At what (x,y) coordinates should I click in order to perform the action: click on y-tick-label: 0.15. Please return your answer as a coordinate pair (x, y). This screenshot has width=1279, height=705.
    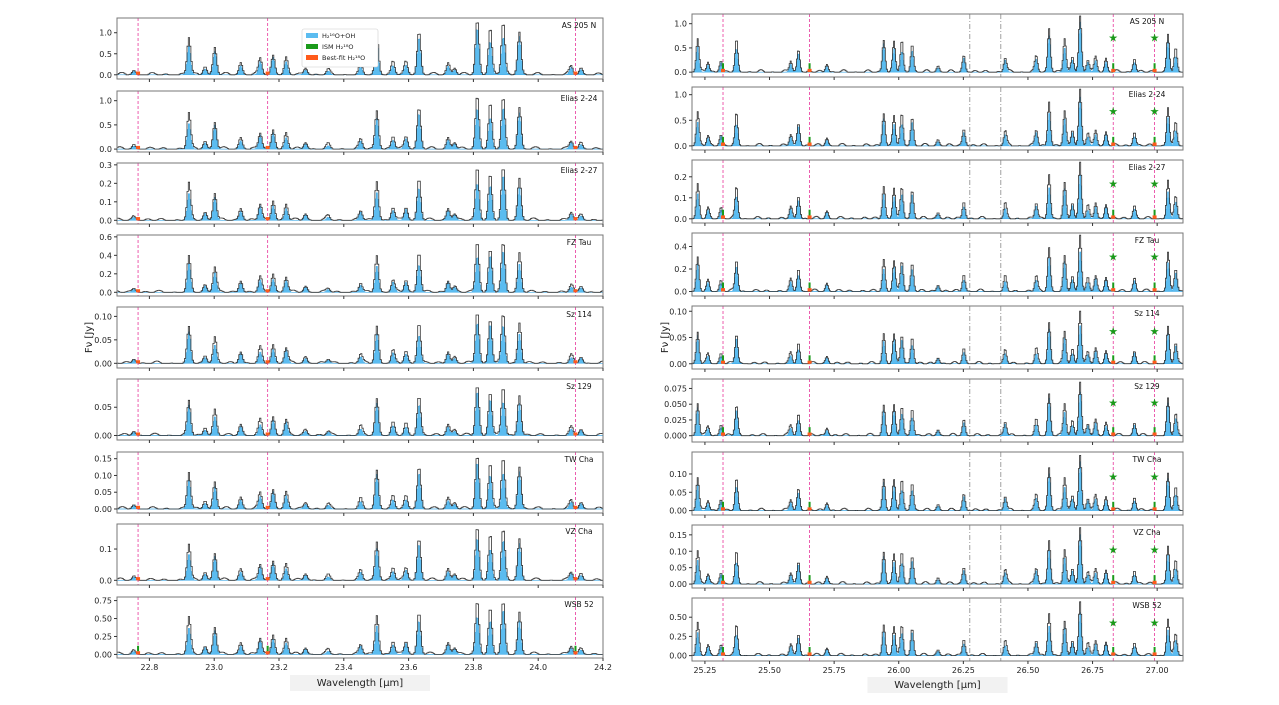
    Looking at the image, I should click on (678, 535).